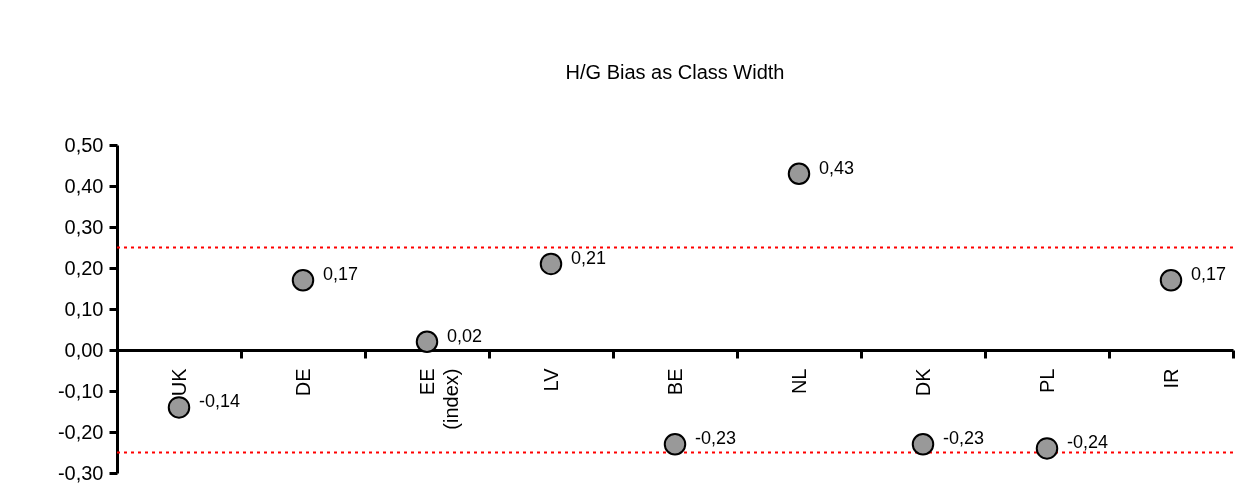  What do you see at coordinates (550, 379) in the screenshot?
I see `x-tick-label: LV` at bounding box center [550, 379].